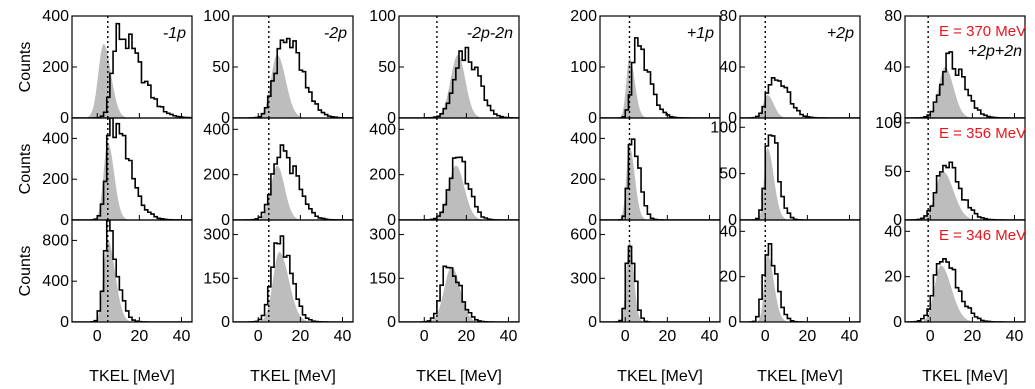 The image size is (1035, 389). What do you see at coordinates (335, 33) in the screenshot?
I see `column-tag: -2p` at bounding box center [335, 33].